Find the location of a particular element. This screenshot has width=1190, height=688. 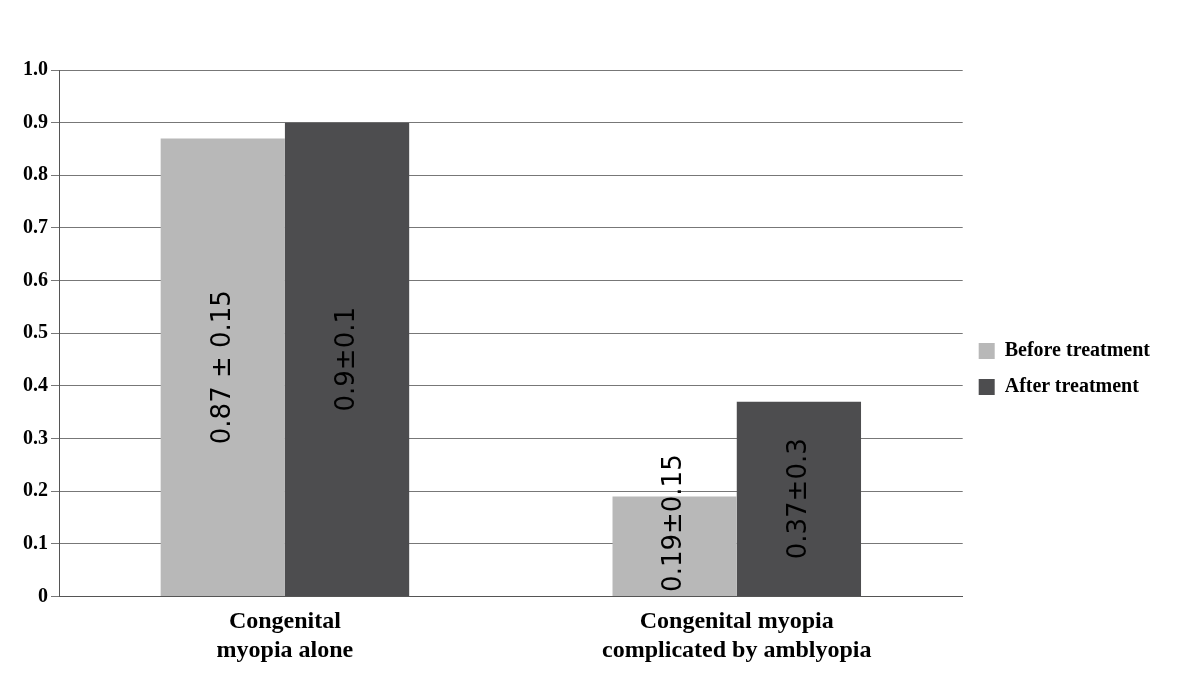

data-label: 0.19±0.15 is located at coordinates (672, 523).